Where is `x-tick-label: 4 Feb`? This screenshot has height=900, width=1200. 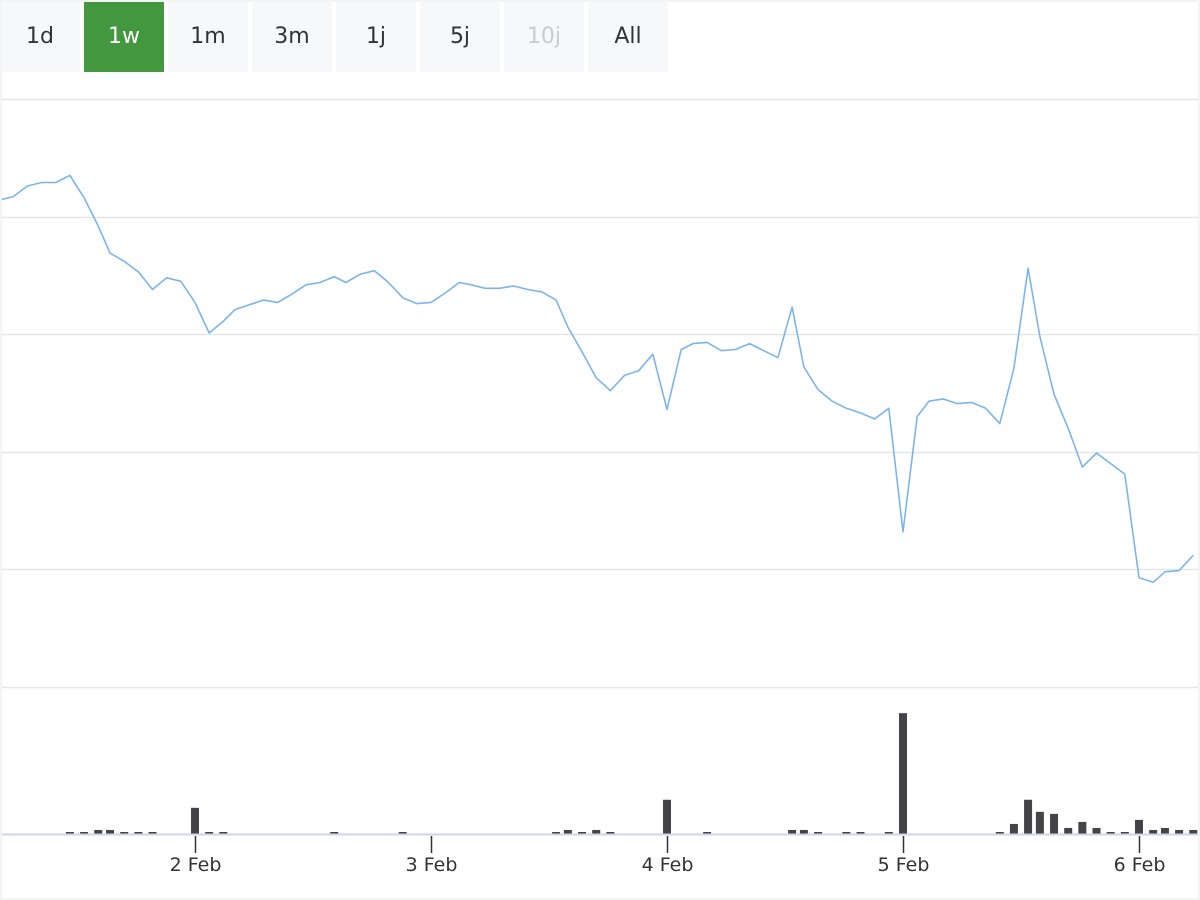
x-tick-label: 4 Feb is located at coordinates (668, 865).